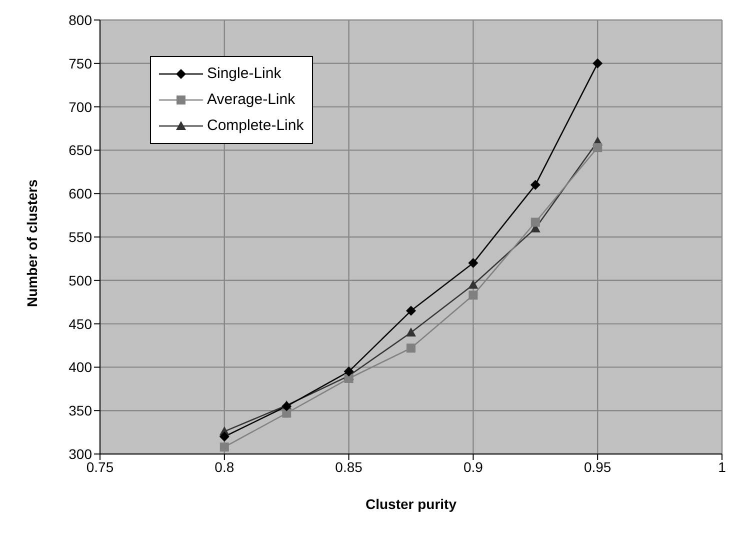 This screenshot has height=537, width=748. What do you see at coordinates (80, 20) in the screenshot?
I see `y-tick-label: 800` at bounding box center [80, 20].